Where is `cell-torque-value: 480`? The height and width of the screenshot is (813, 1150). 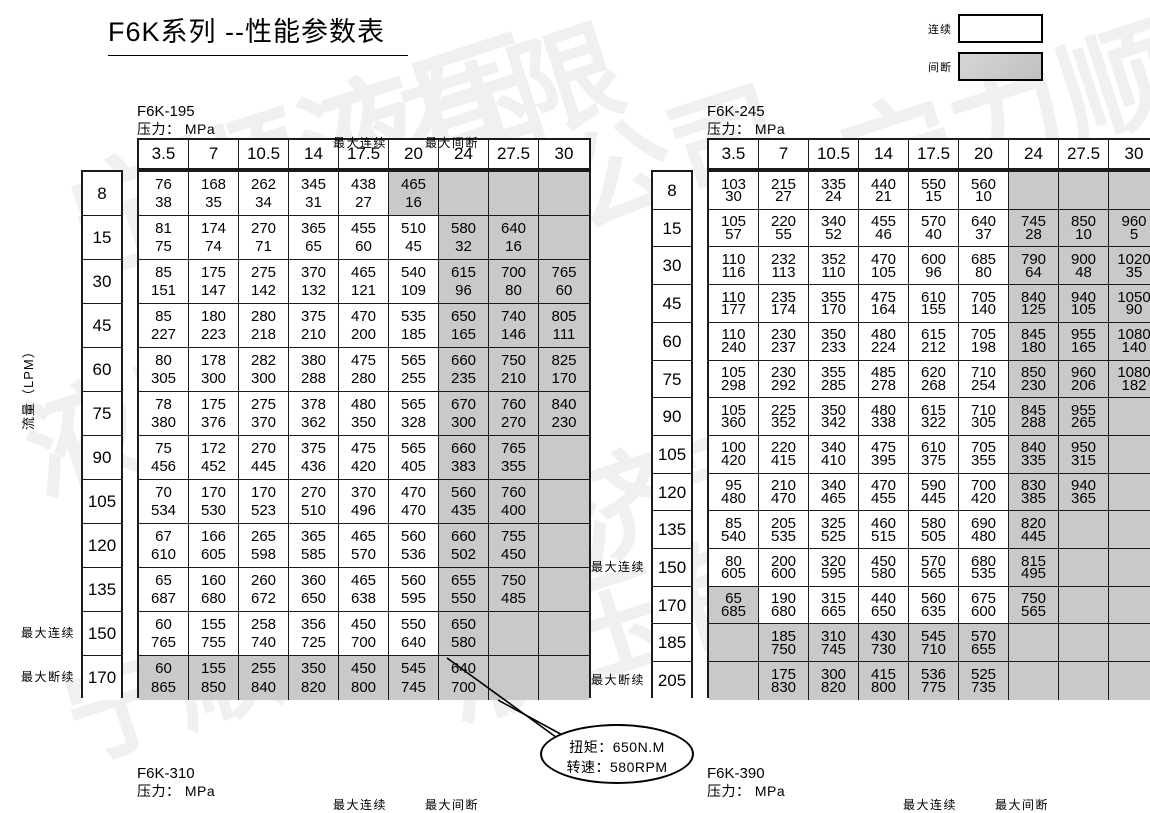
cell-torque-value: 480 is located at coordinates (883, 410).